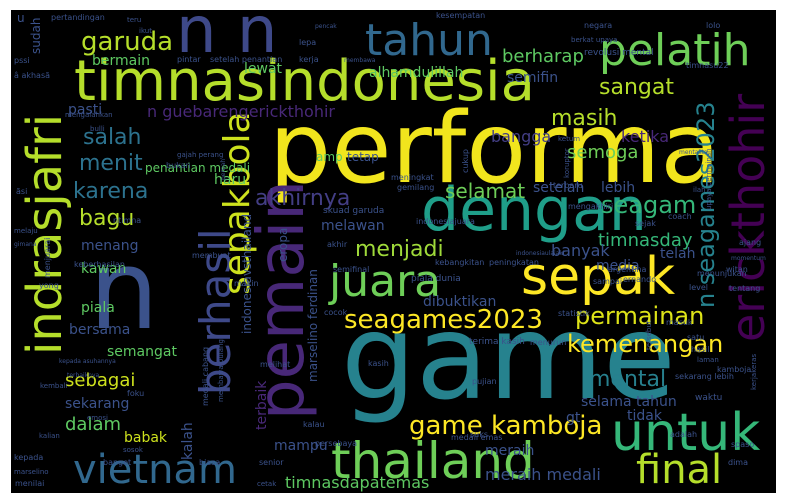  Describe the element at coordinates (677, 254) in the screenshot. I see `word-telah: telah` at that location.